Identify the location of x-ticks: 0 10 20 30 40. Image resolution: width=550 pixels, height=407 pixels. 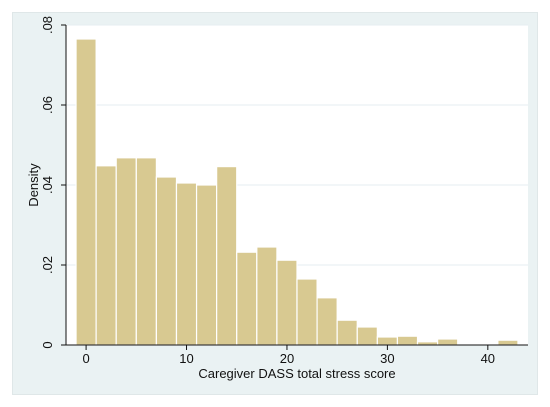
(288, 355).